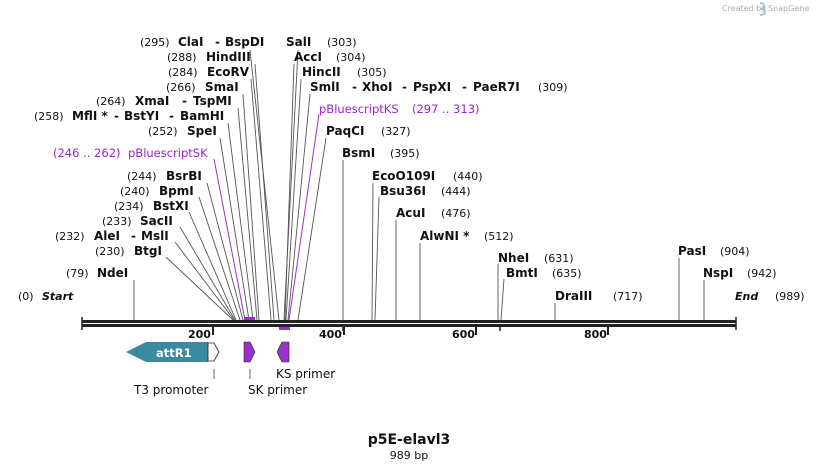 The width and height of the screenshot is (818, 471). I want to click on enzyme-smli-position: (309), so click(553, 87).